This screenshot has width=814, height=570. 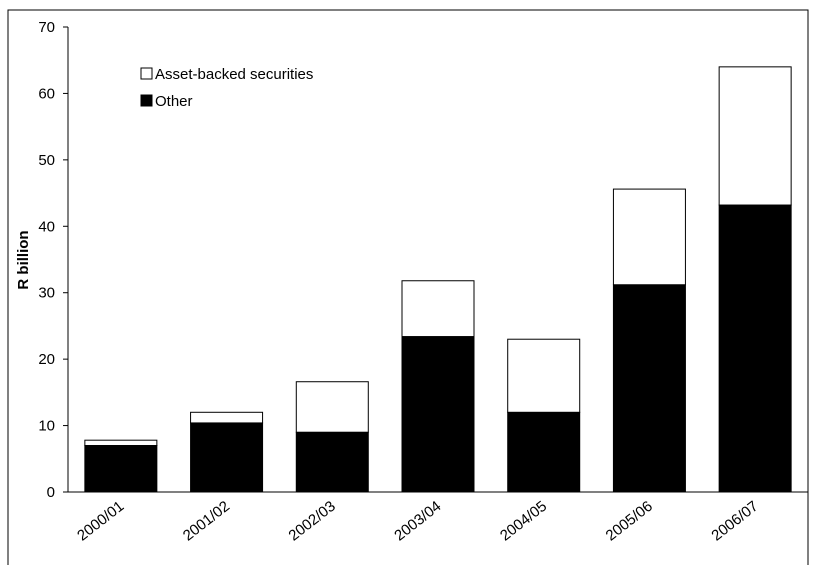 What do you see at coordinates (46, 359) in the screenshot?
I see `y-tick-label: 20` at bounding box center [46, 359].